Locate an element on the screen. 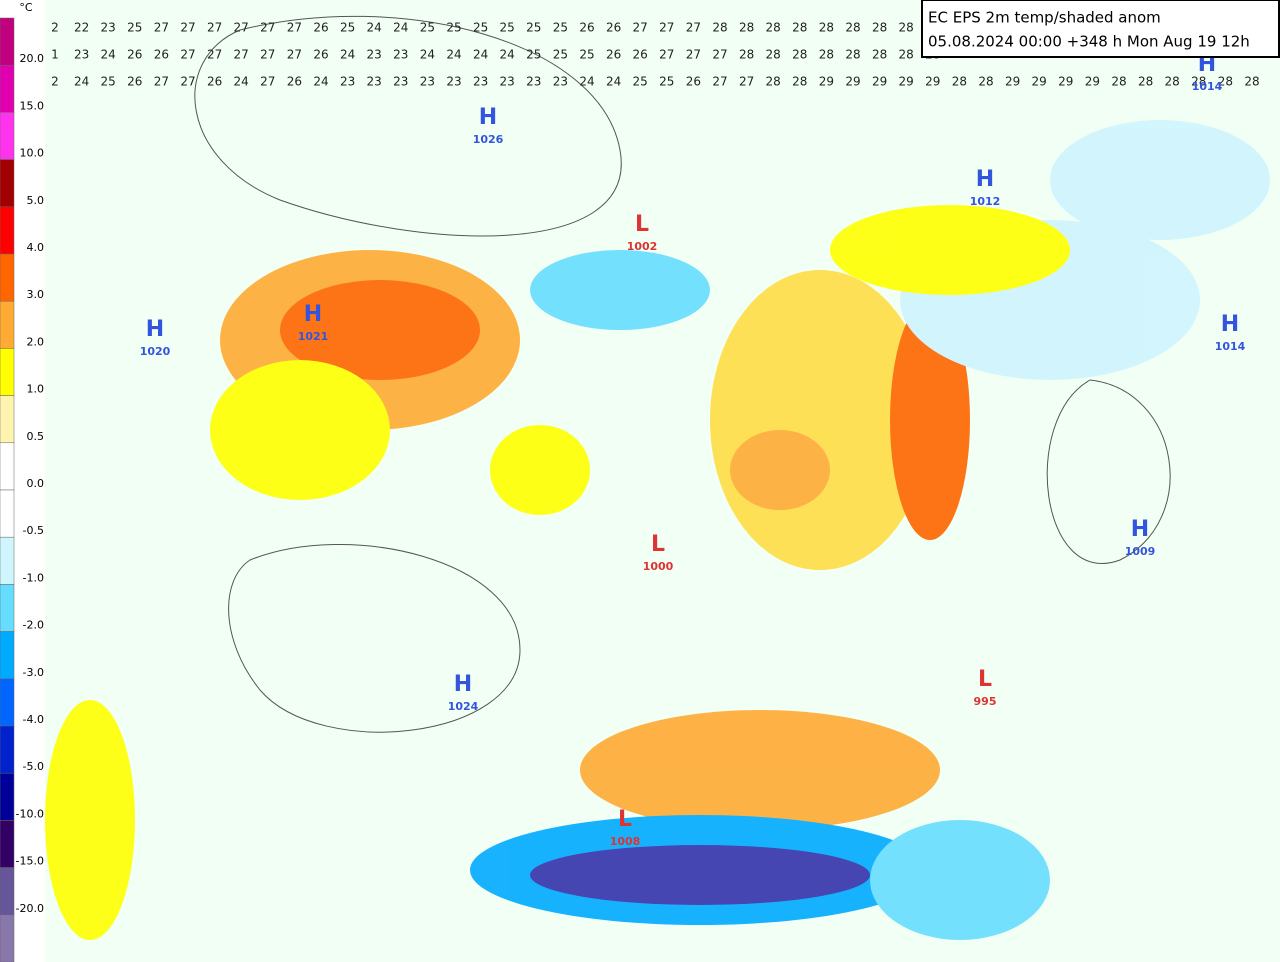 This screenshot has height=962, width=1280. pressure-value: 1026 is located at coordinates (488, 139).